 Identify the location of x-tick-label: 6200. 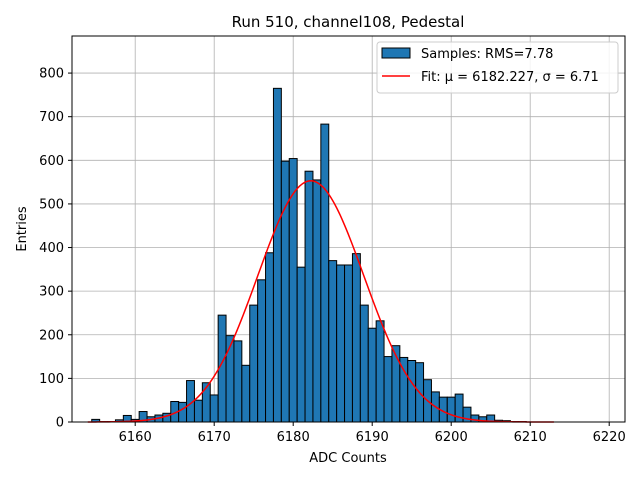
(451, 437).